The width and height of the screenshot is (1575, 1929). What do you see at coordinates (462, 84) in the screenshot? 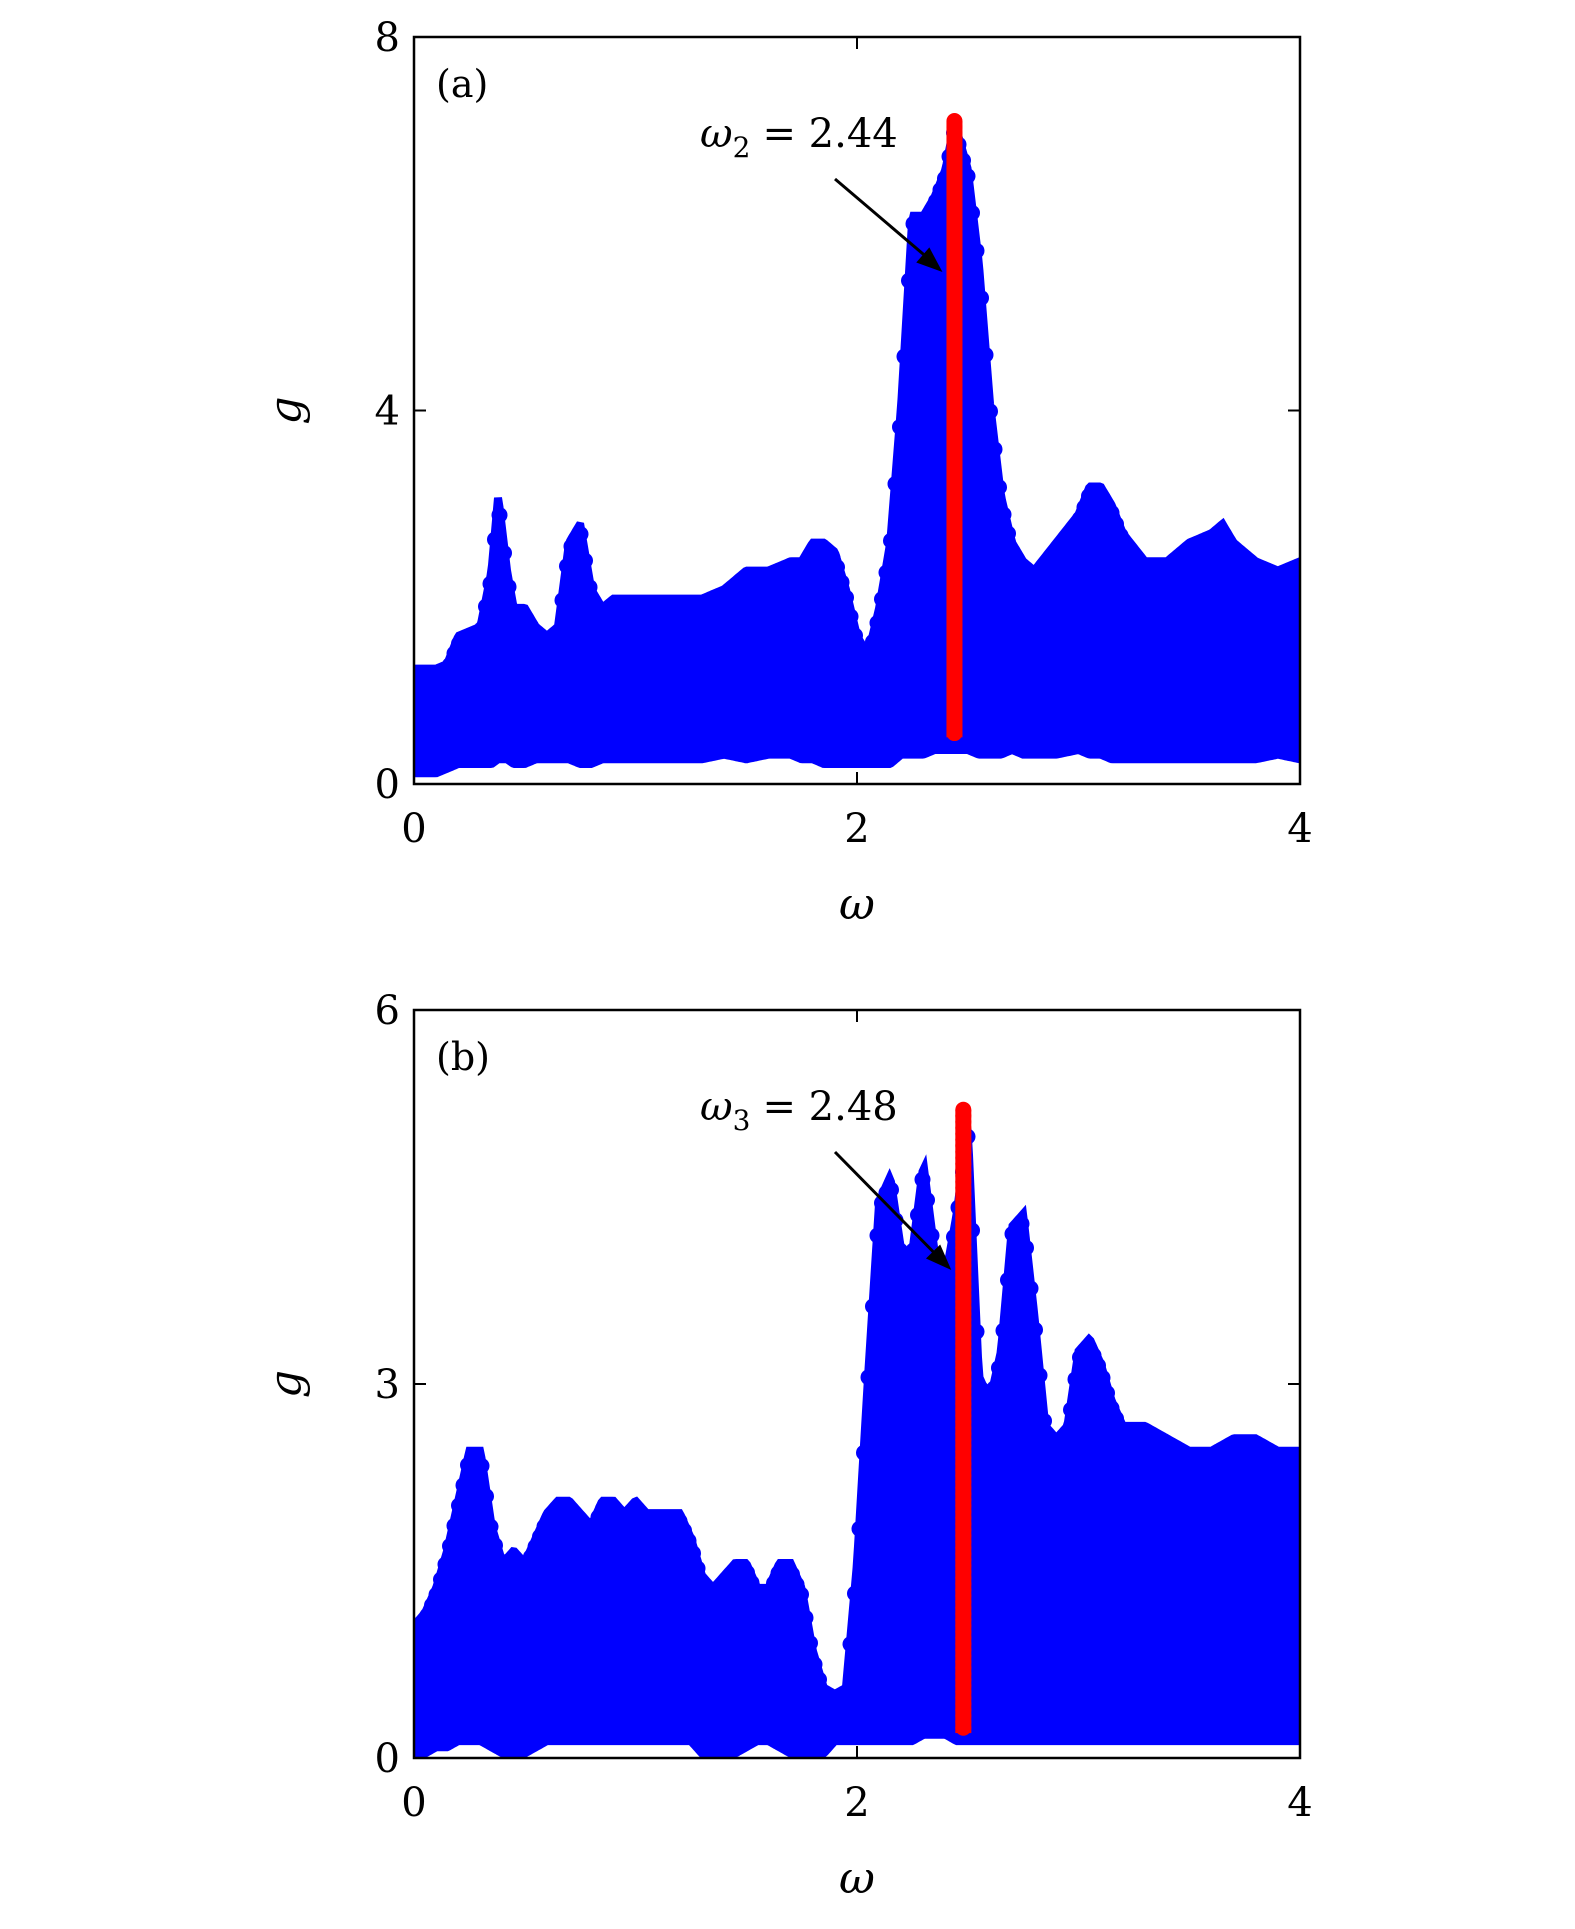
I see `panel-label: (a)` at bounding box center [462, 84].